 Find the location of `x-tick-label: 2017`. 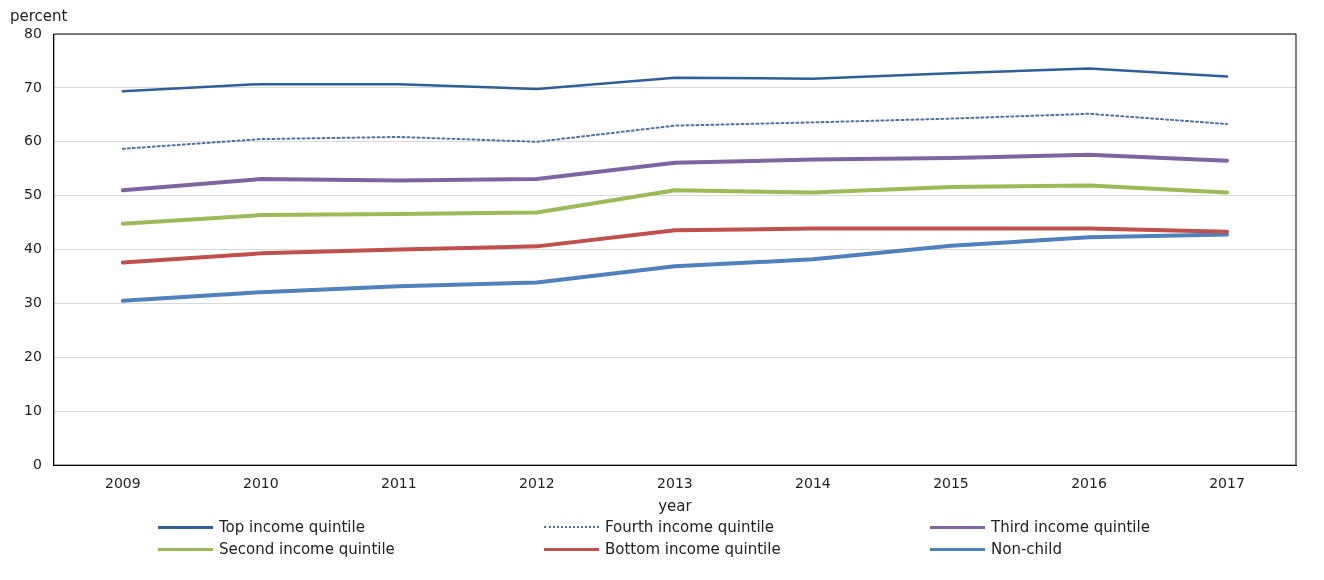

x-tick-label: 2017 is located at coordinates (1227, 483).